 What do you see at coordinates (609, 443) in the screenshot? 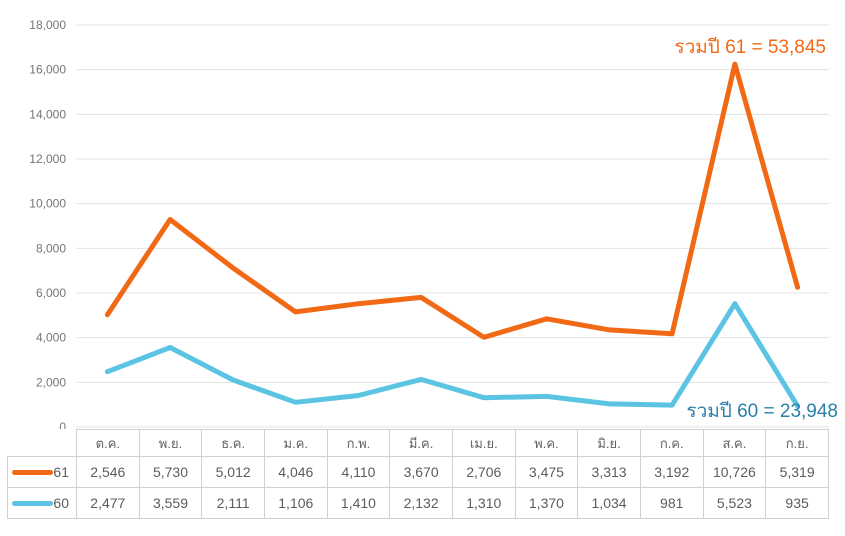
I see `month-header-cell: มิ.ย.` at bounding box center [609, 443].